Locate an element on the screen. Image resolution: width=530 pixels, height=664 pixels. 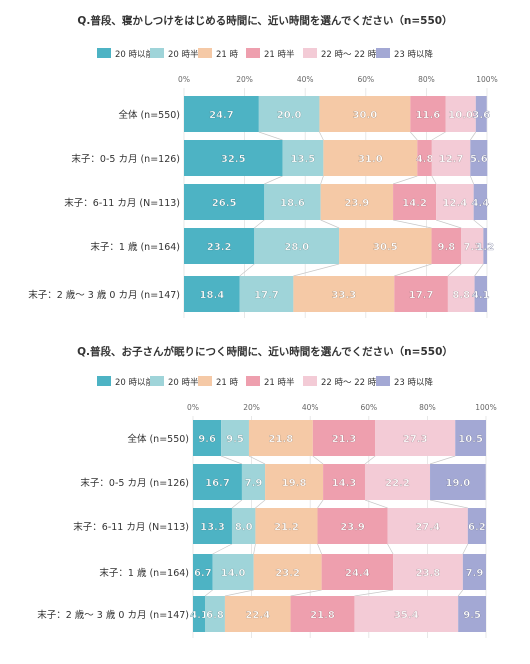
data-label: 24.4 is located at coordinates (357, 573).